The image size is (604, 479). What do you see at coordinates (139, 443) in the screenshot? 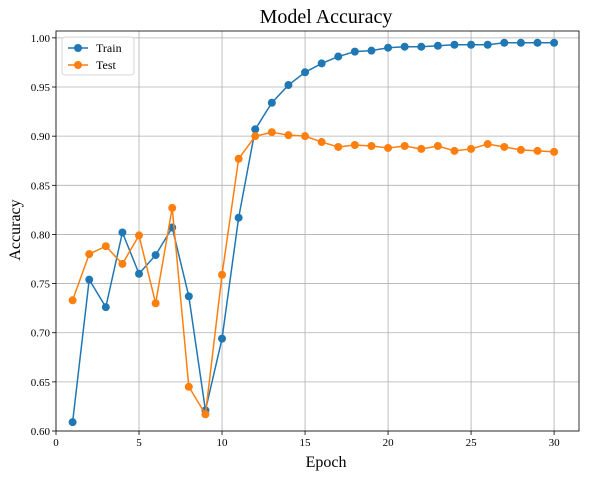
I see `x-tick-label: 5` at bounding box center [139, 443].